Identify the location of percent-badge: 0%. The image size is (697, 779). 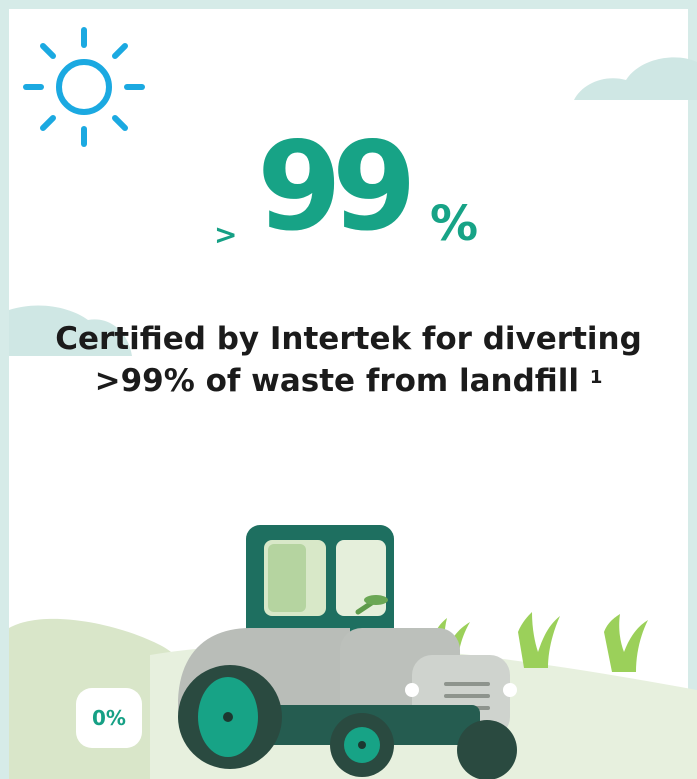
(109, 718).